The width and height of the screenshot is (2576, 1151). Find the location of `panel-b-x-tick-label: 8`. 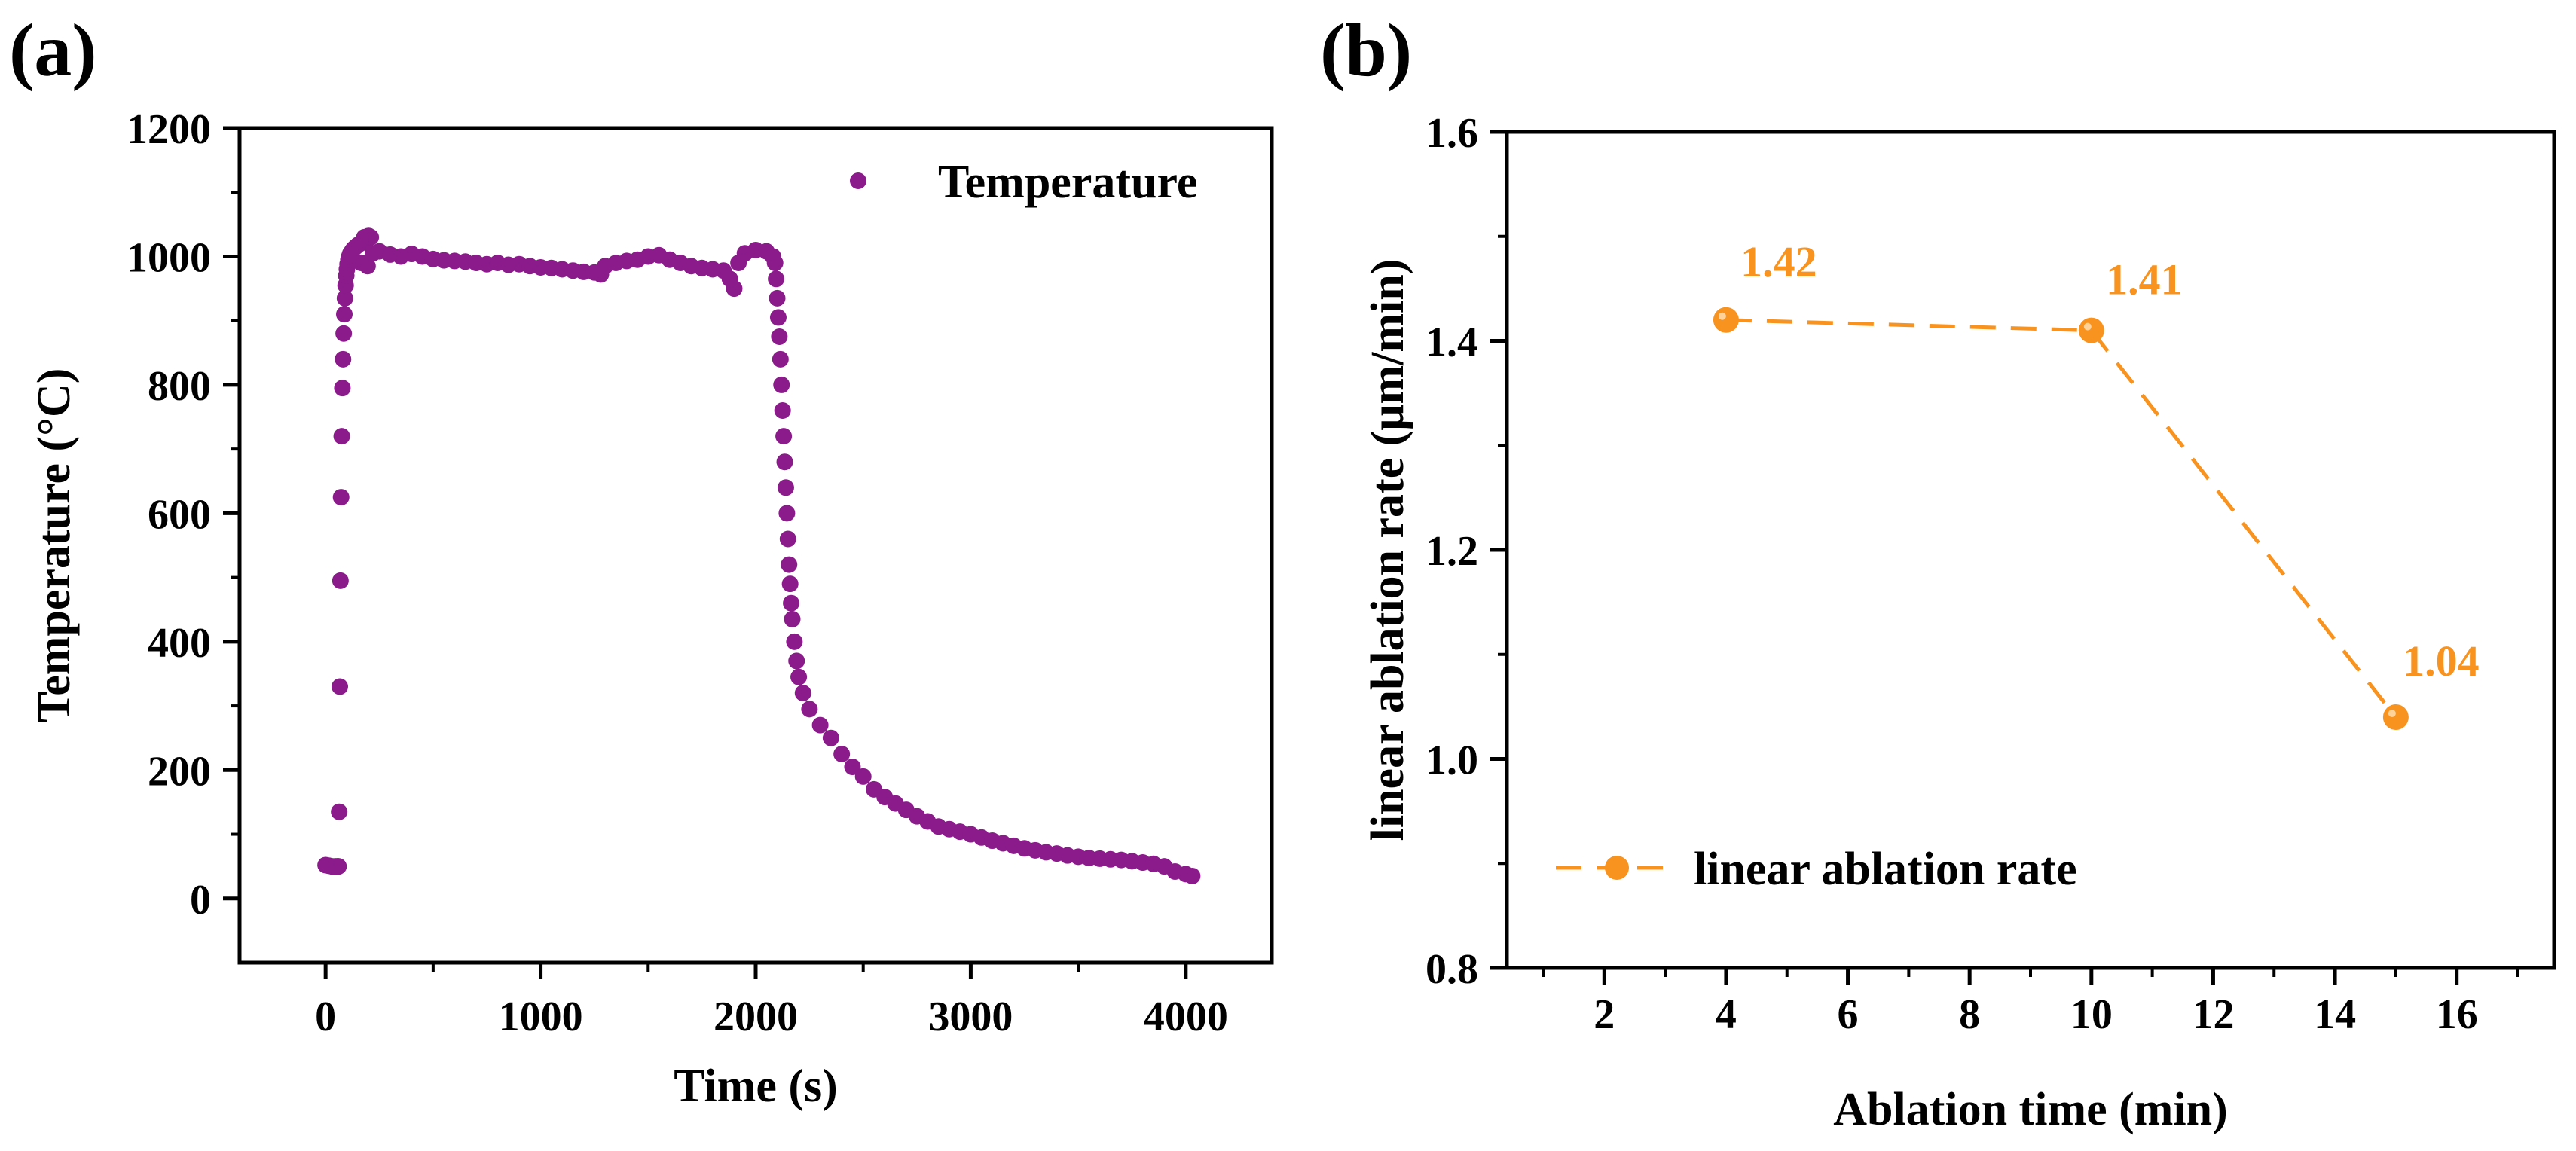

panel-b-x-tick-label: 8 is located at coordinates (1970, 1015).